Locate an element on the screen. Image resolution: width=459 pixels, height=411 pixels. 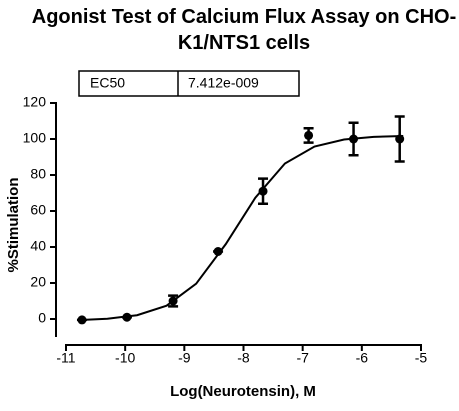
table-label: EC50 is located at coordinates (107, 83).